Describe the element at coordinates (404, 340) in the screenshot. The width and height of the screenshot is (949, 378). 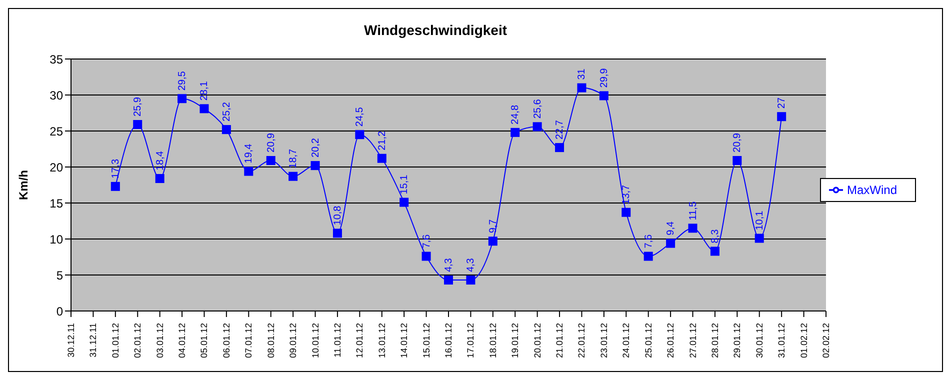
I see `x-tick-label: 14.01.12` at that location.